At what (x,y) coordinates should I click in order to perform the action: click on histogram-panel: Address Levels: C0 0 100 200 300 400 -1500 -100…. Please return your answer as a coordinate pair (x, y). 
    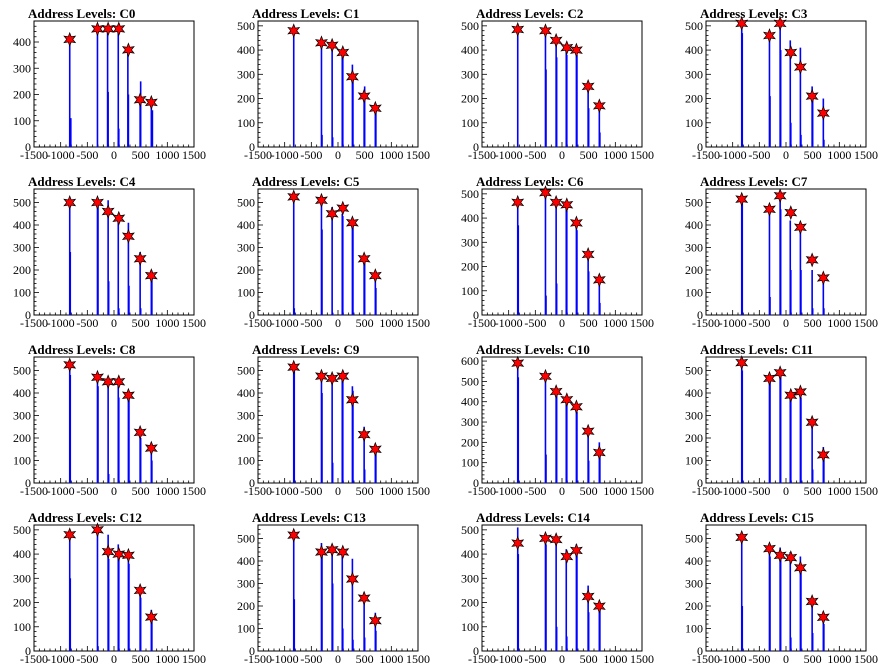
    Looking at the image, I should click on (112, 84).